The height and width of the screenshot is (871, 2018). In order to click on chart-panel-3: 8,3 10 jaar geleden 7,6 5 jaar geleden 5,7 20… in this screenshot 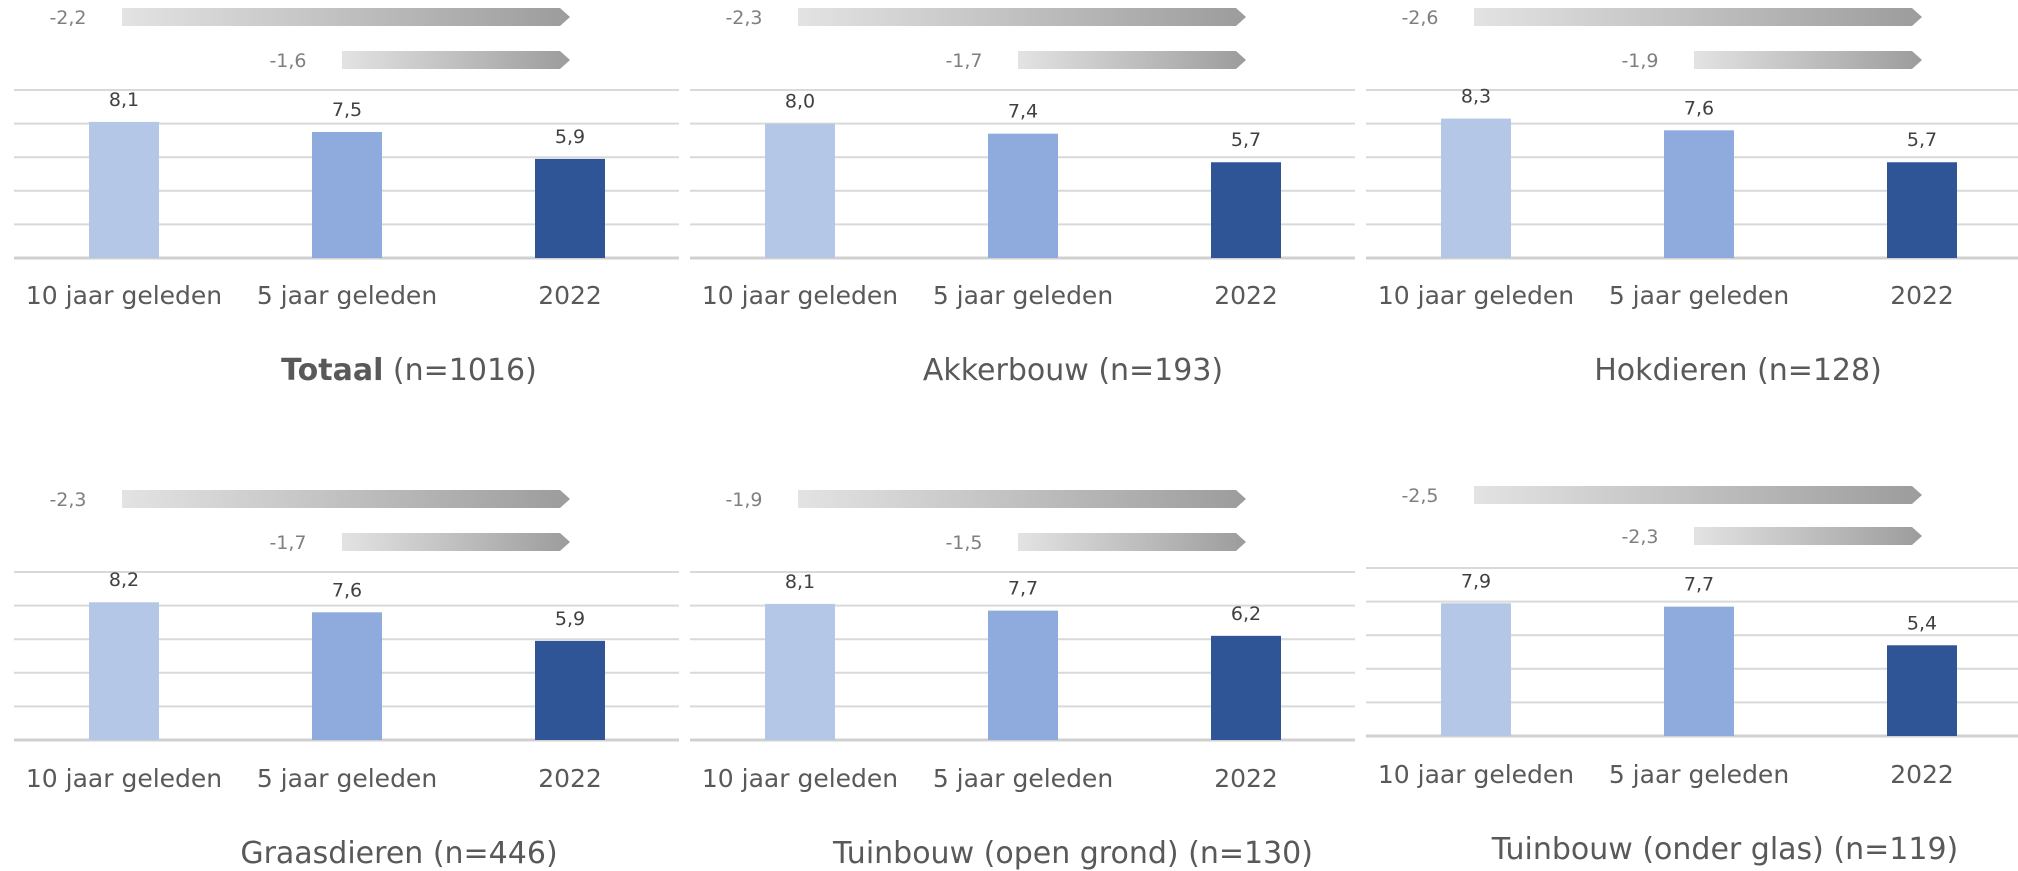, I will do `click(1692, 197)`.